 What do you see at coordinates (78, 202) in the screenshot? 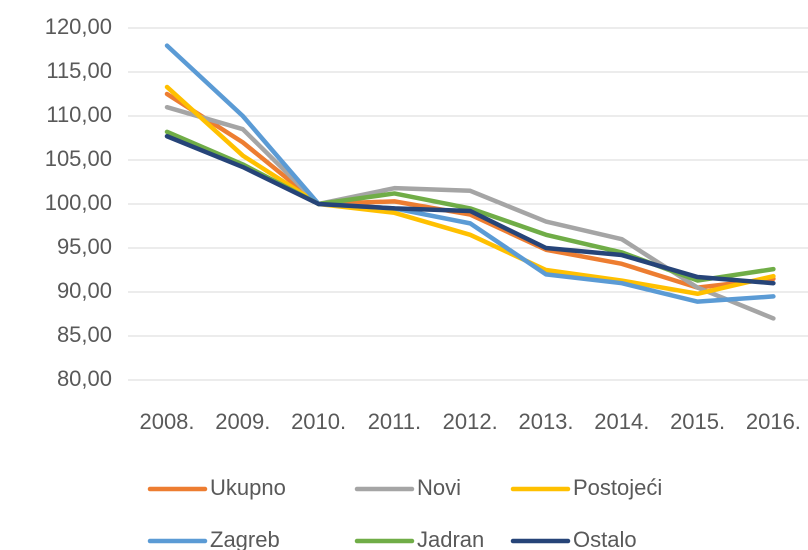
I see `y-tick-label: 100,00` at bounding box center [78, 202].